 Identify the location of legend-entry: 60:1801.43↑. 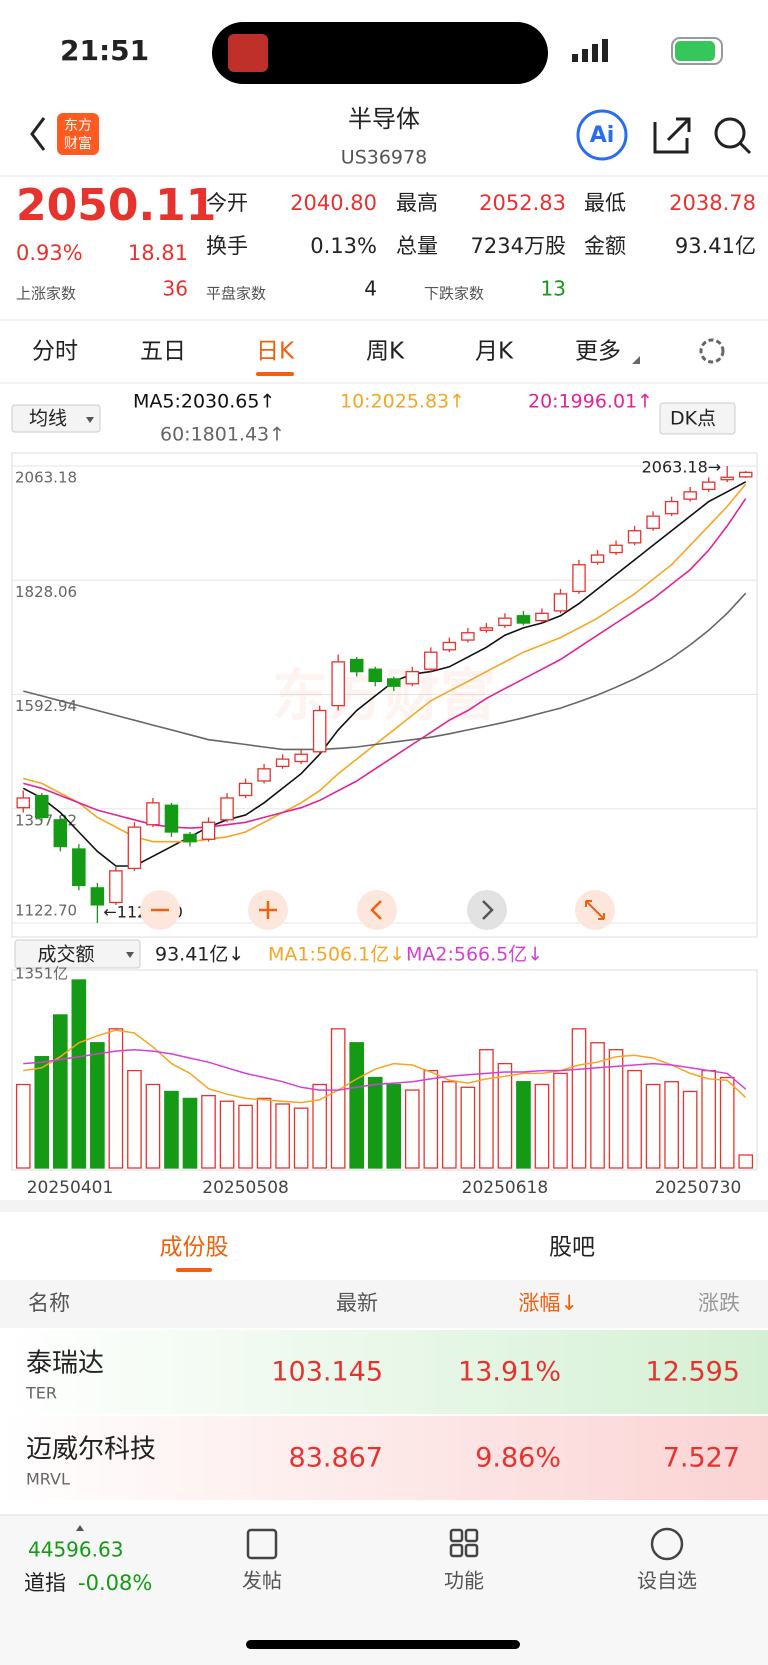
(222, 435).